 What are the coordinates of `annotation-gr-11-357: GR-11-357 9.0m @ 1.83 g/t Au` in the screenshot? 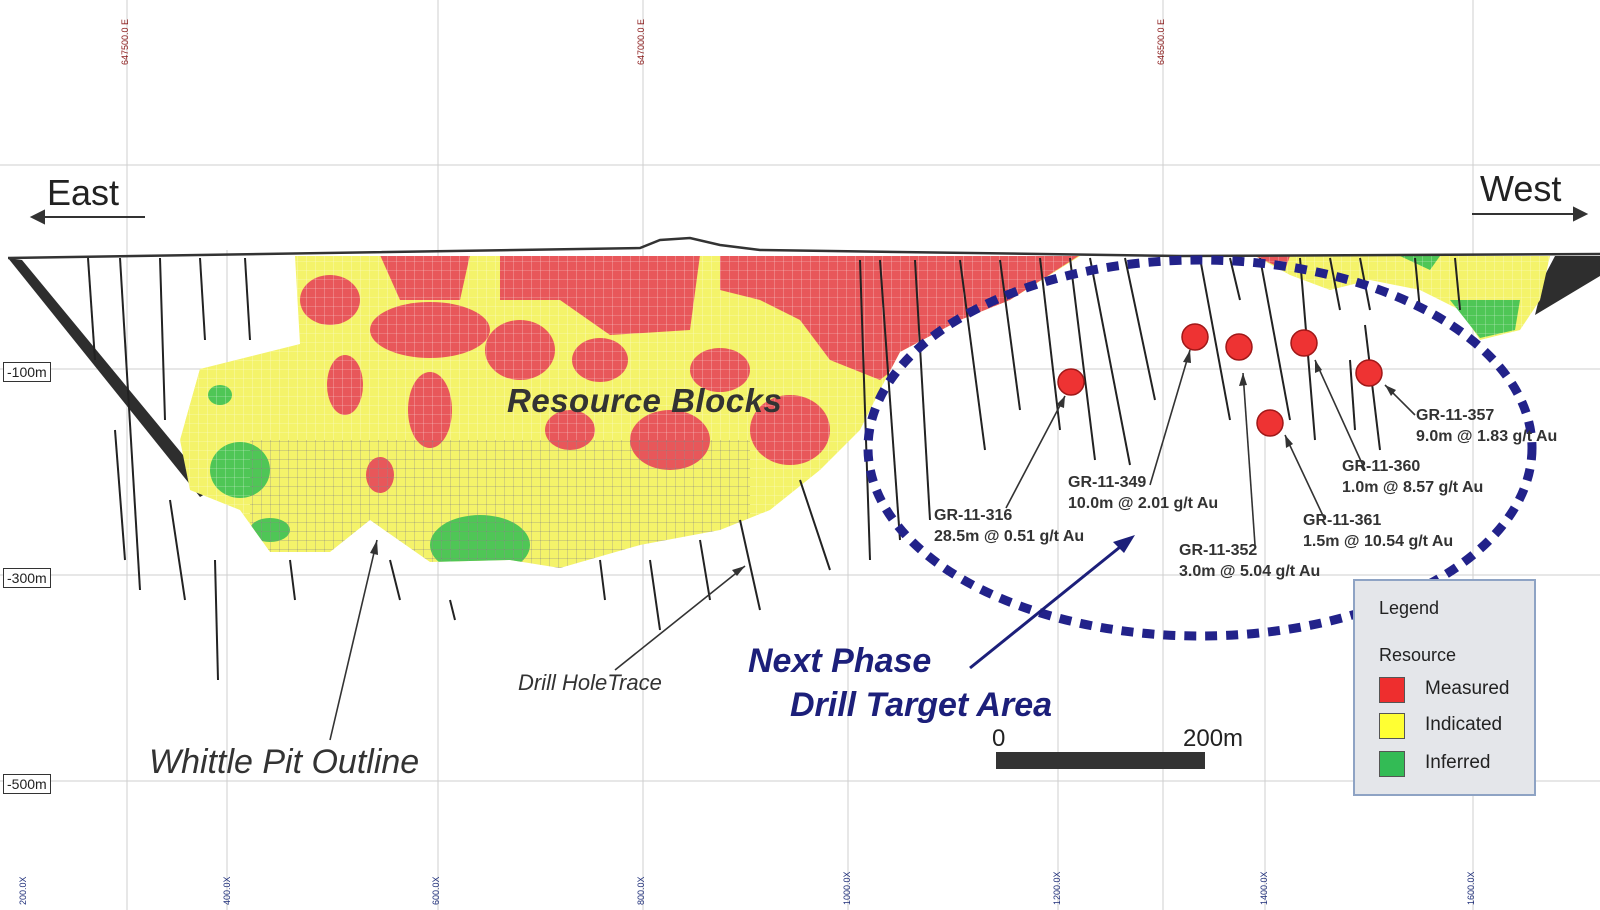 It's located at (1486, 426).